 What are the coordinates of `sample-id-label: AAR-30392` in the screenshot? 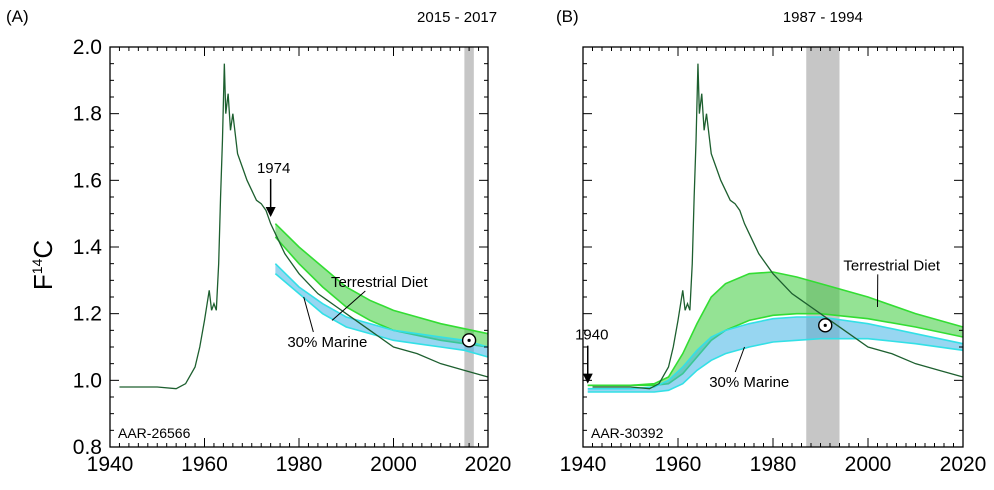 It's located at (627, 433).